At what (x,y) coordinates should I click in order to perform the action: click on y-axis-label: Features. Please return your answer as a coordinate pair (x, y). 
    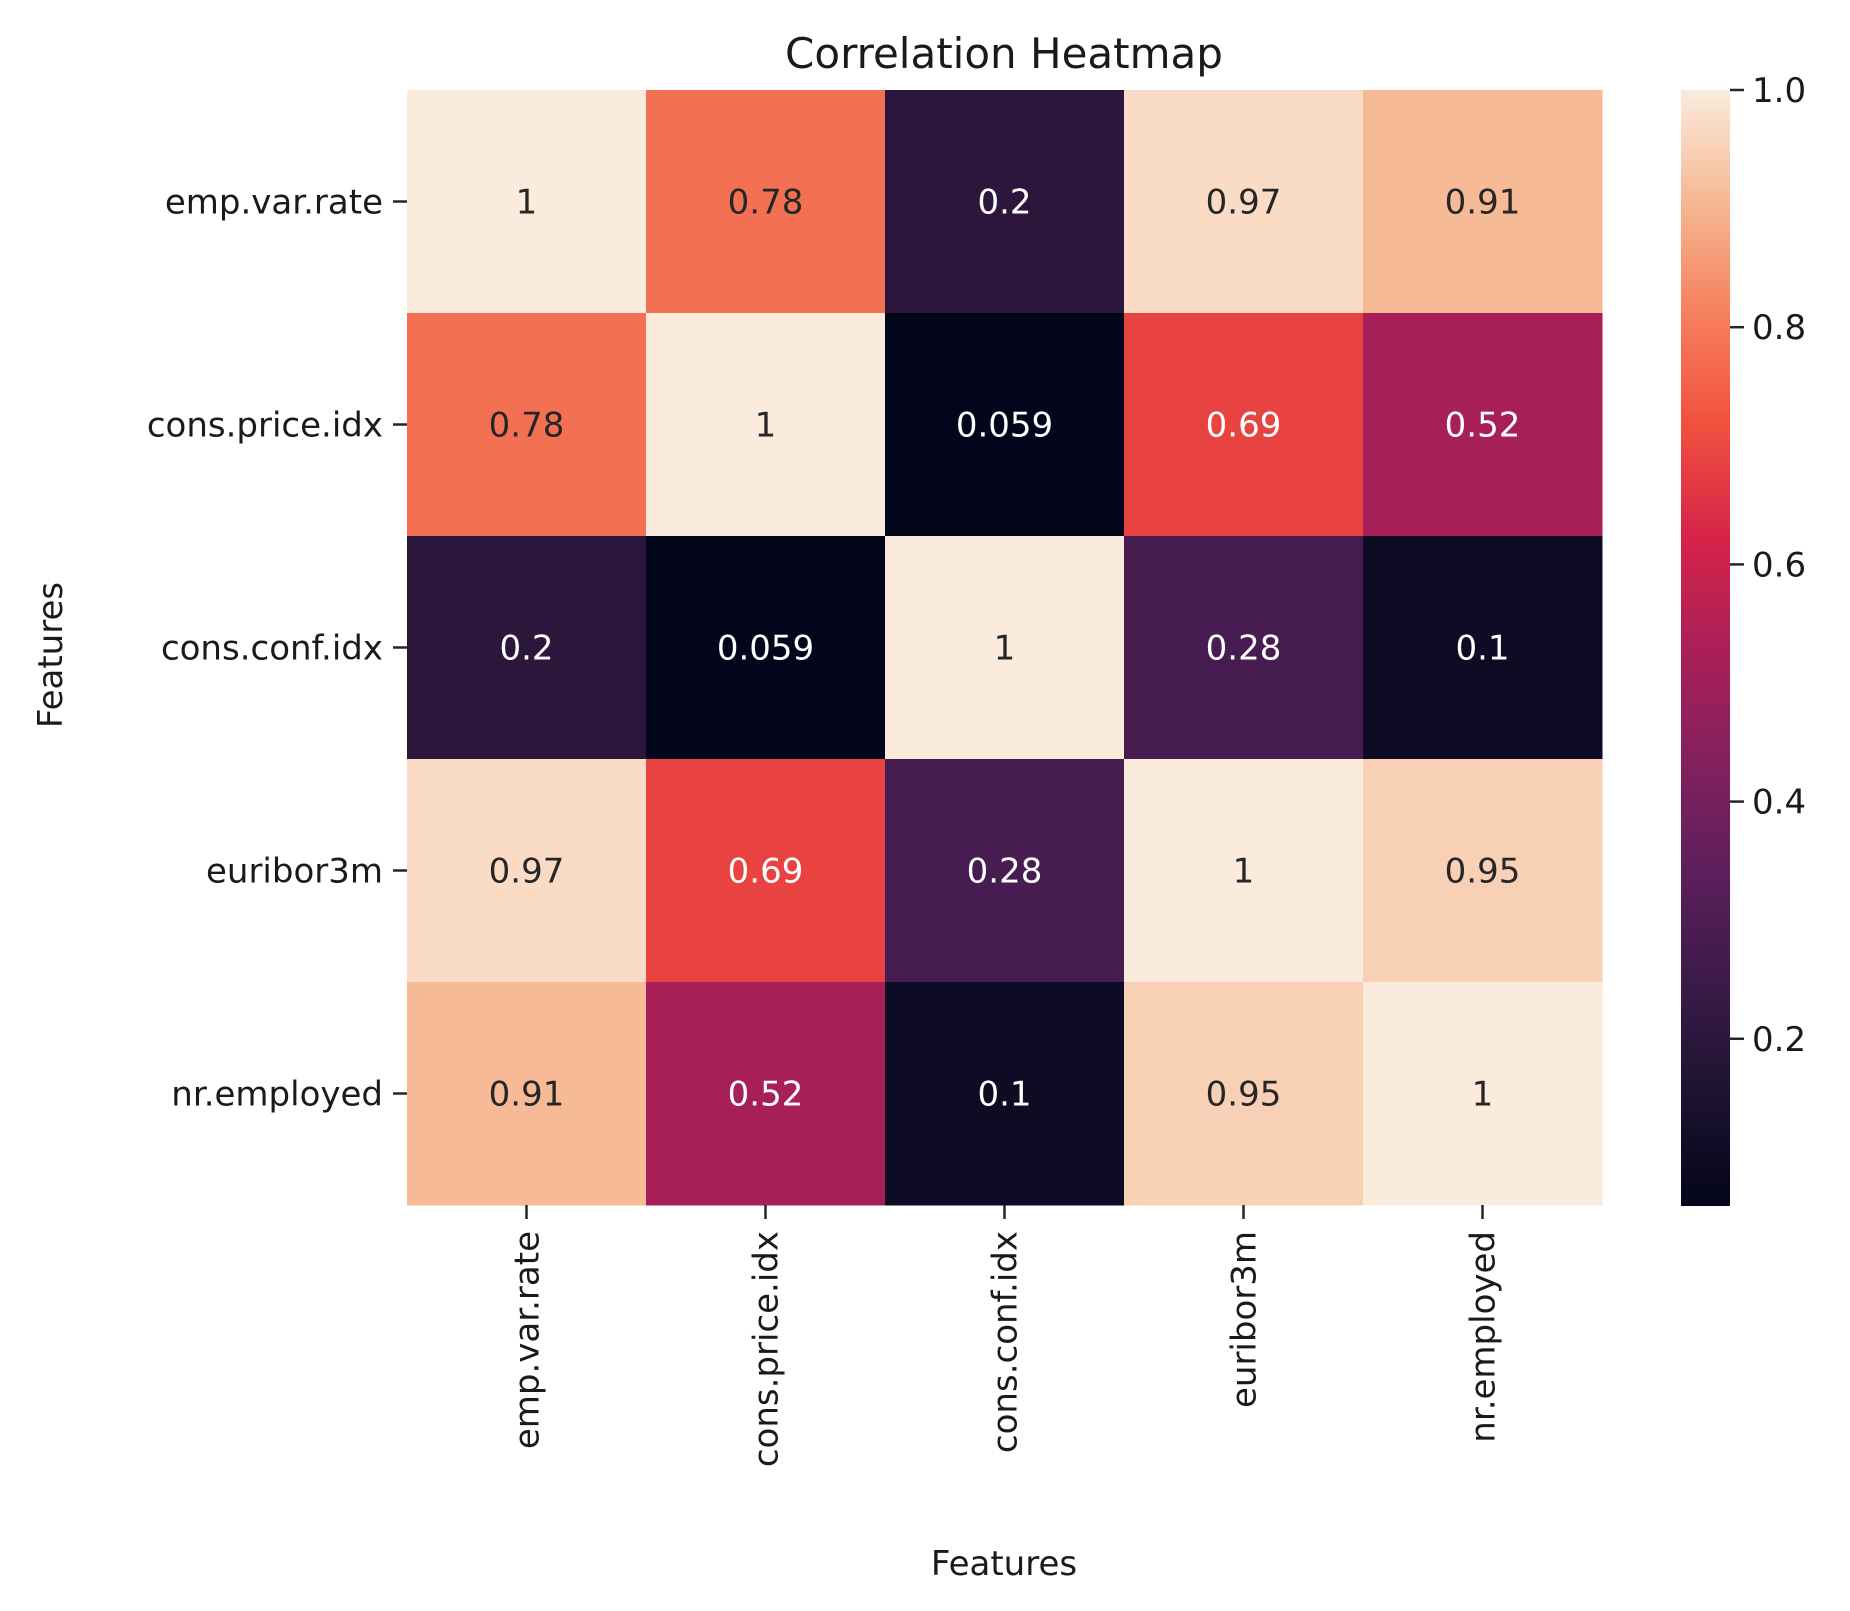
    Looking at the image, I should click on (51, 655).